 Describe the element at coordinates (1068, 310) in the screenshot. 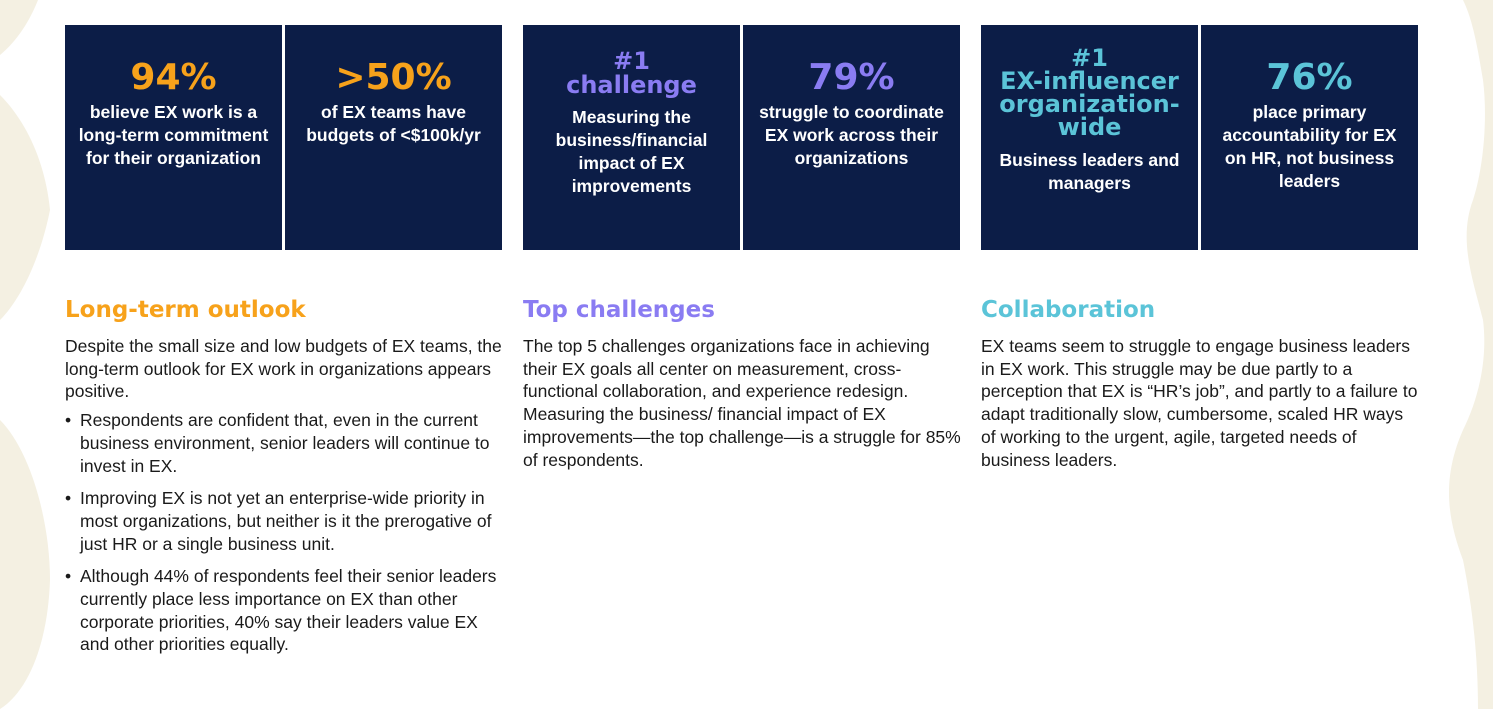

I see `section-heading: Collaboration` at that location.